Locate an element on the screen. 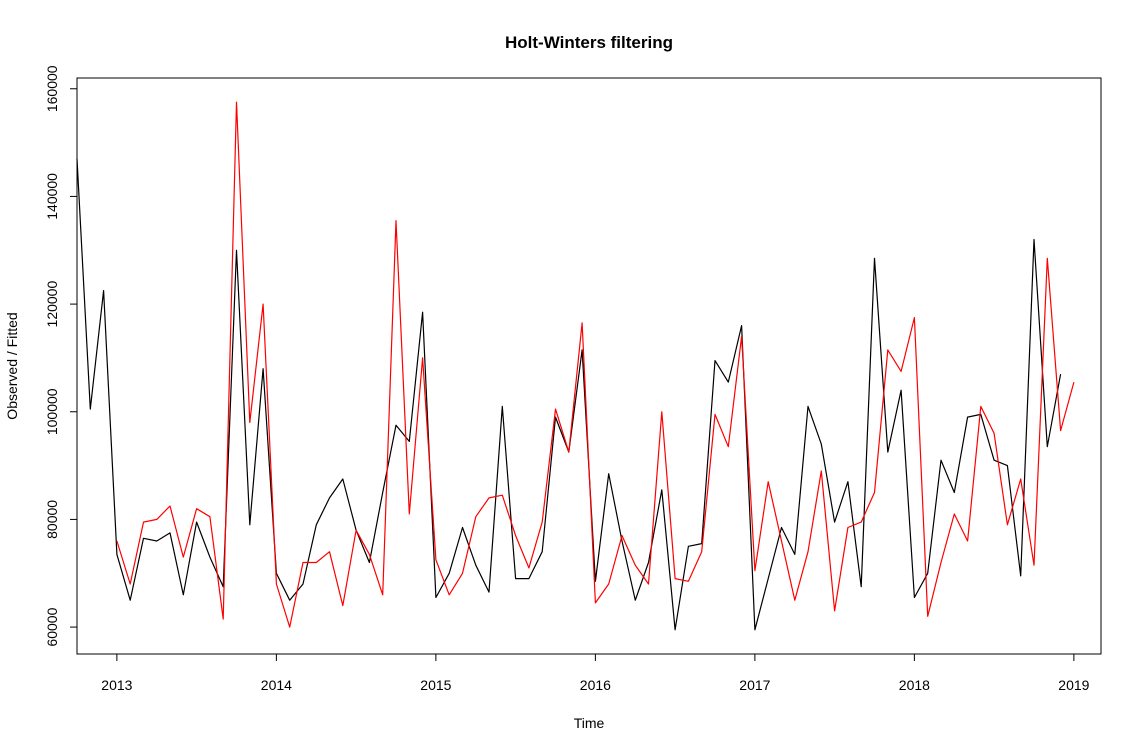  x-tick-label: 2017 is located at coordinates (754, 685).